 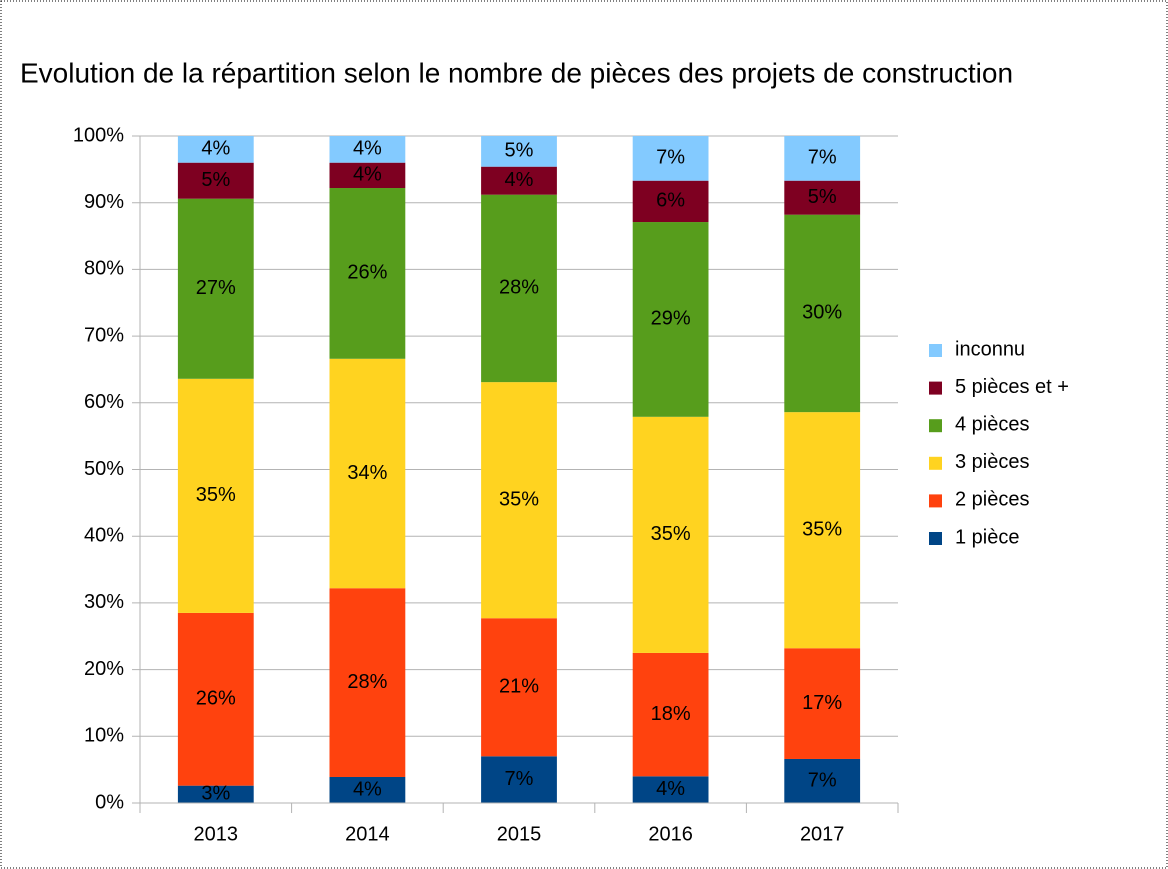 What do you see at coordinates (670, 834) in the screenshot?
I see `x-tick-label: 2016` at bounding box center [670, 834].